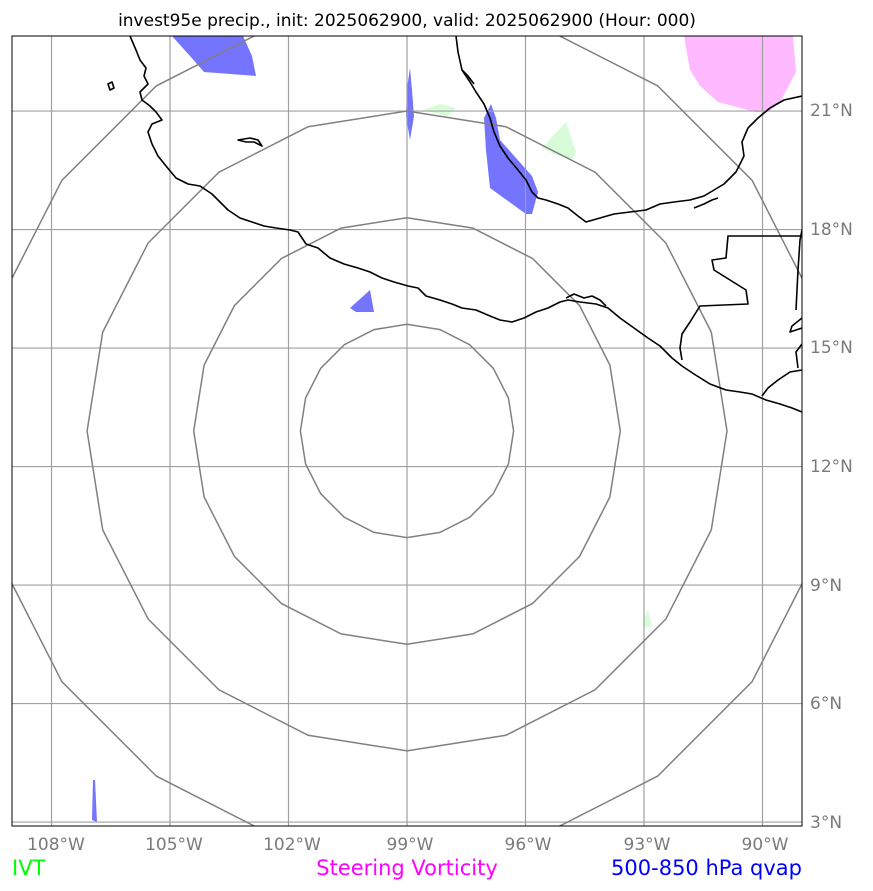  I want to click on longitude-labels: 108°W 105°W 102°W 99°W 96°W 93°W 90°W, so click(408, 845).